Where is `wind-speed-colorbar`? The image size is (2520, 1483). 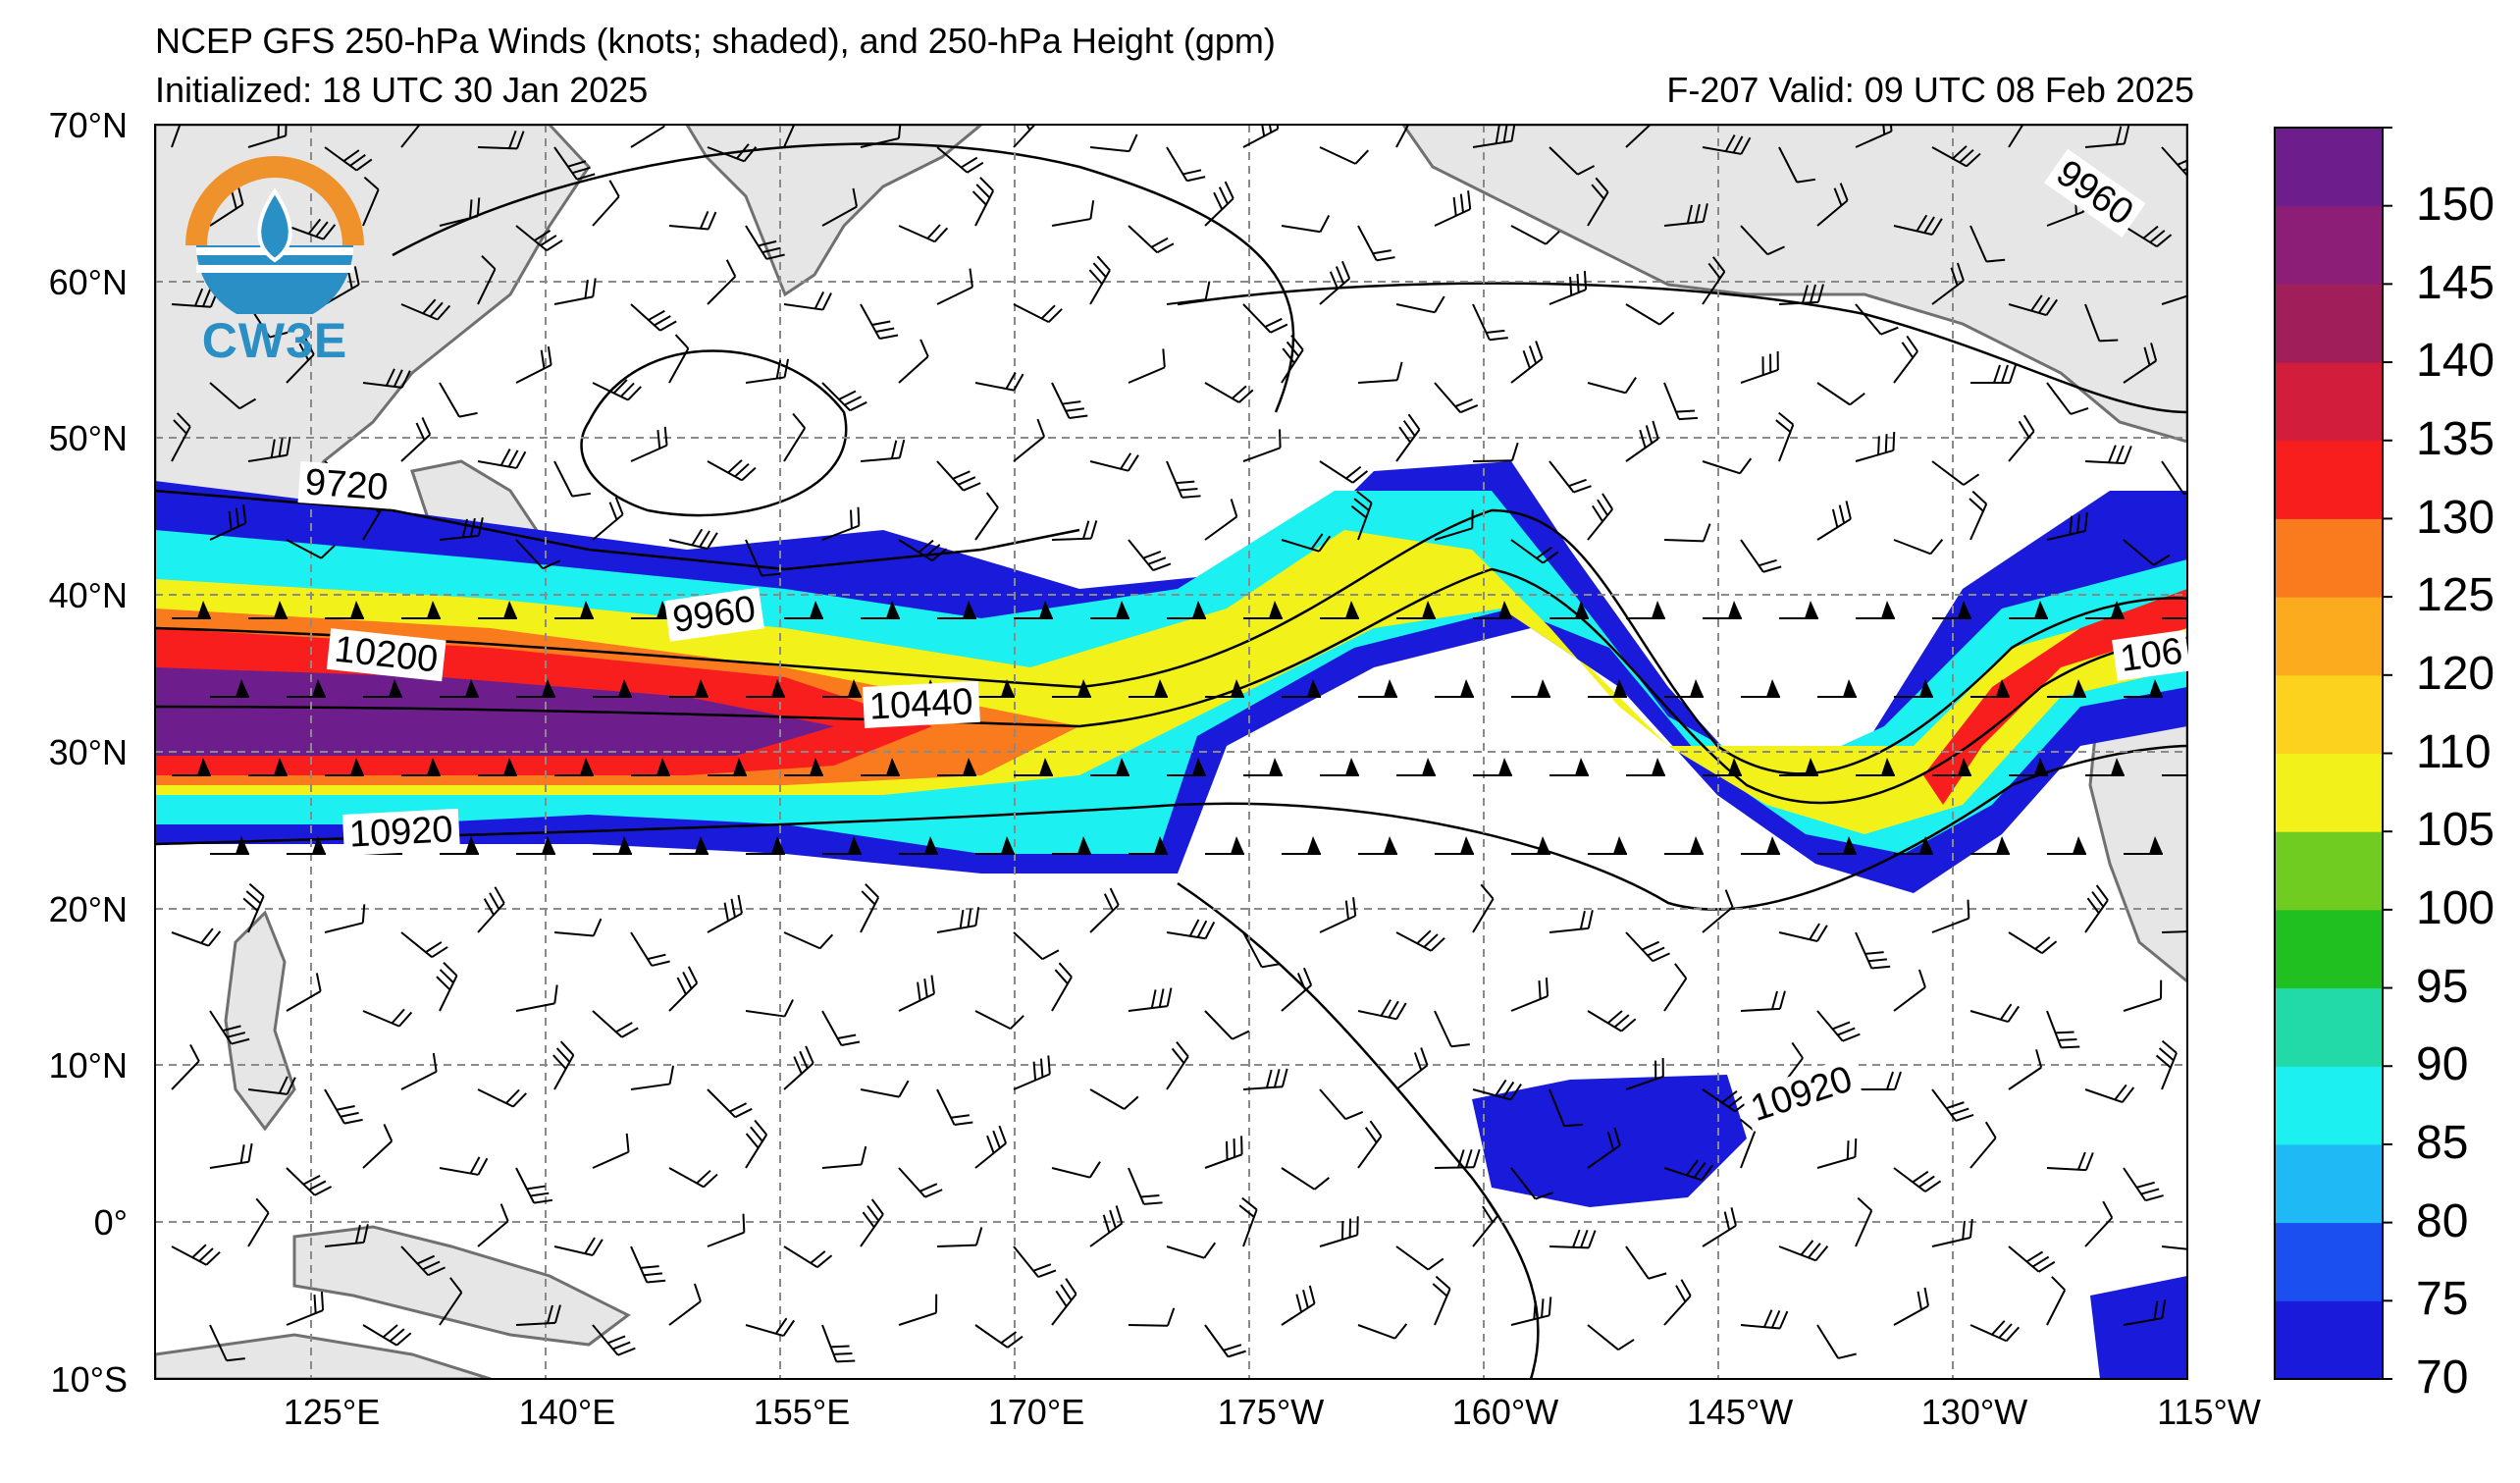 wind-speed-colorbar is located at coordinates (2333, 754).